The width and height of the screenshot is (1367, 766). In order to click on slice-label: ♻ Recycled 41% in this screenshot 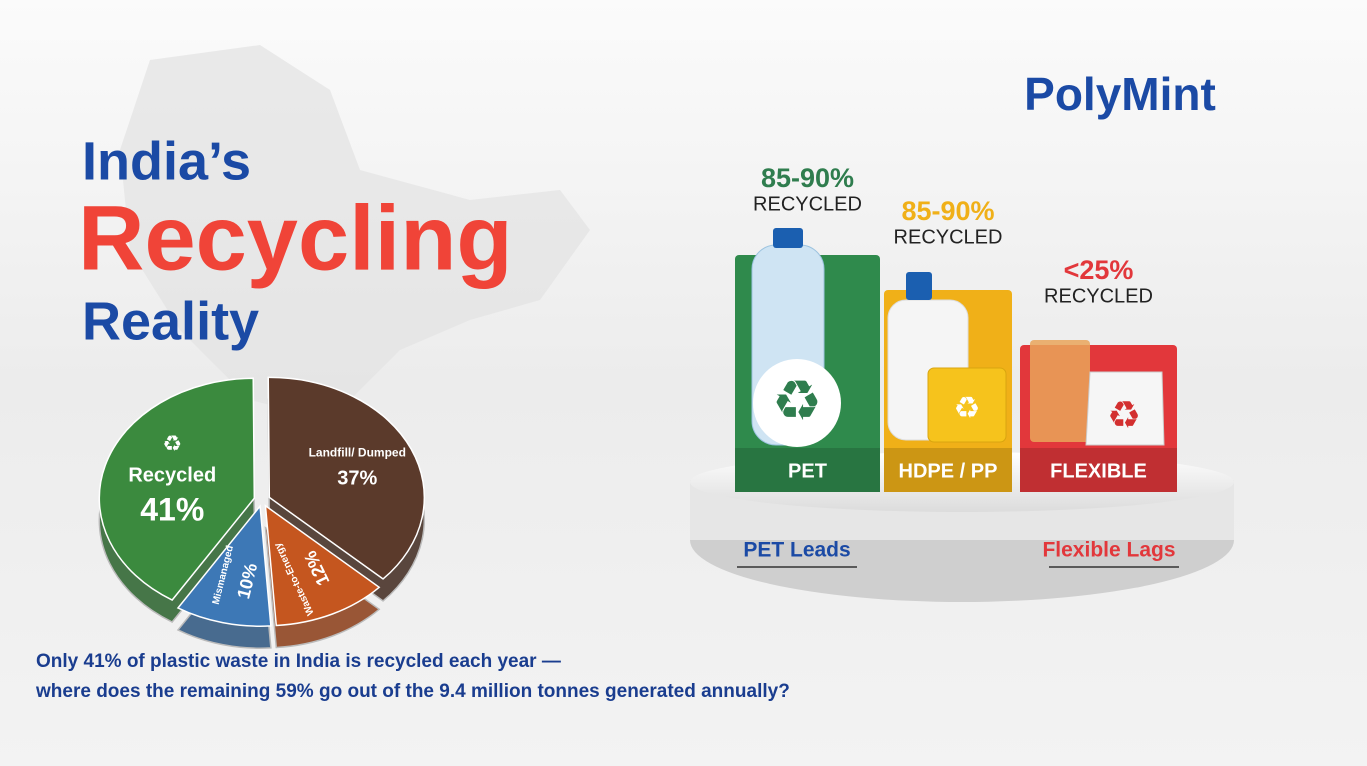, I will do `click(172, 479)`.